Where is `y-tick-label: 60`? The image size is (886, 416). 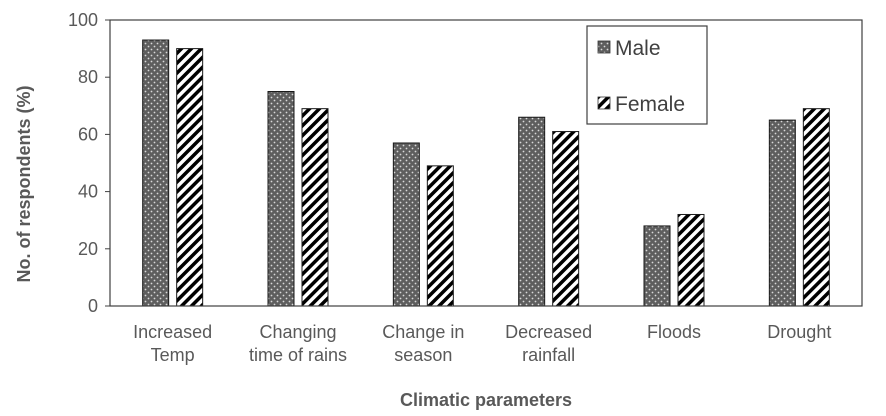 y-tick-label: 60 is located at coordinates (88, 134).